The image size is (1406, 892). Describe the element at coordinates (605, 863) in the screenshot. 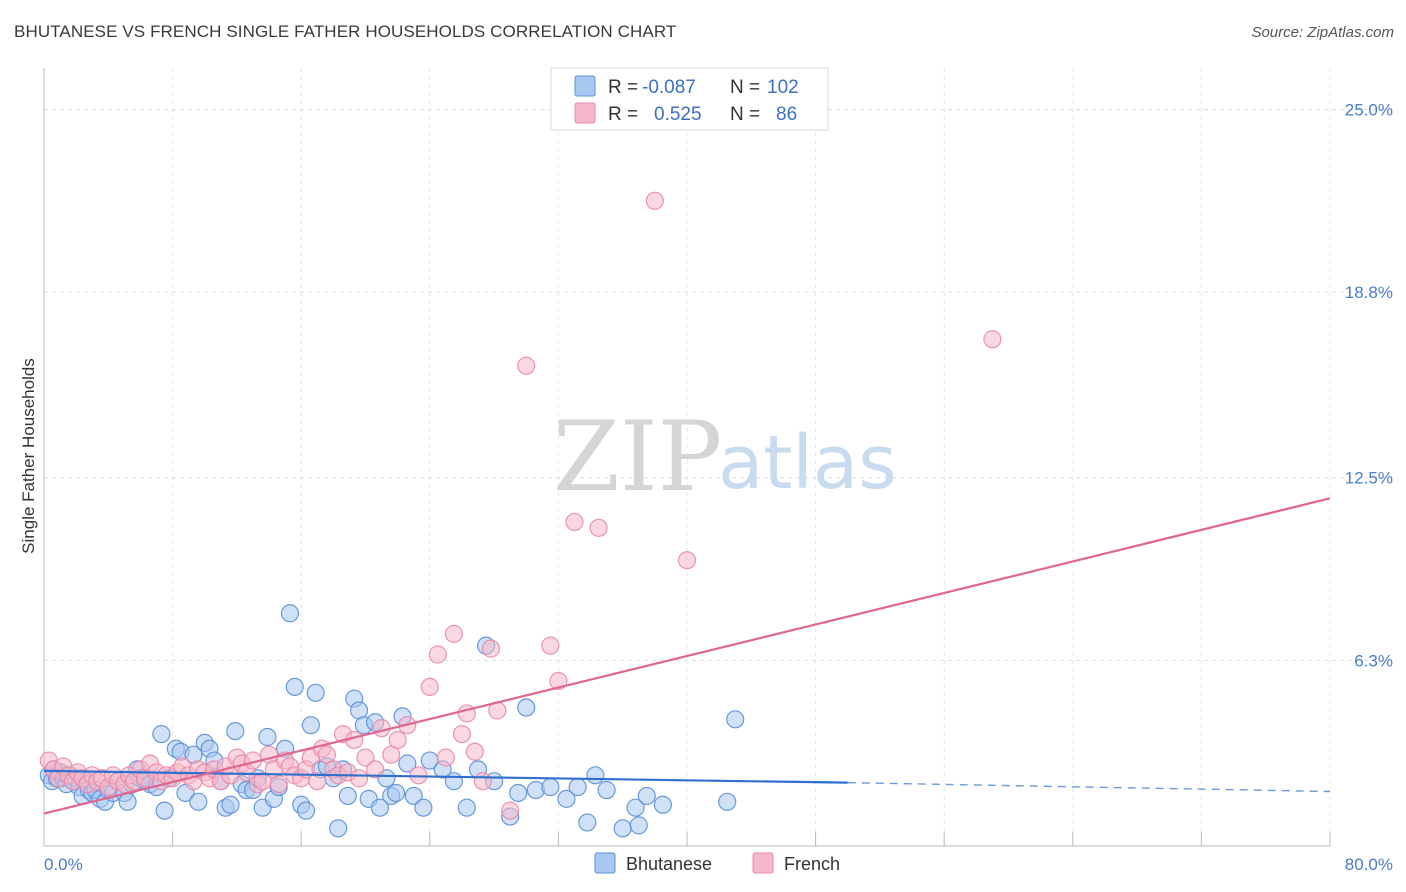

I see `series-legend-swatch-bhutanese` at that location.